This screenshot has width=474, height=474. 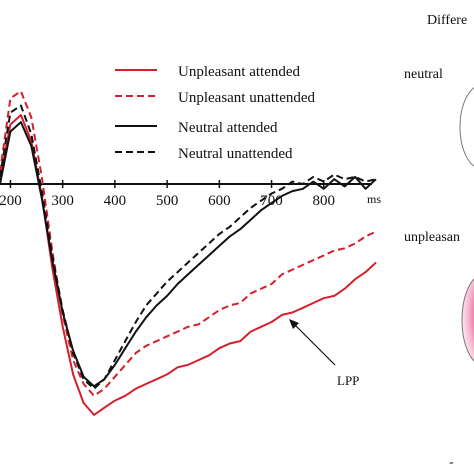 I want to click on legend-item-neutral-unattended: Neutral unattended, so click(x=204, y=154).